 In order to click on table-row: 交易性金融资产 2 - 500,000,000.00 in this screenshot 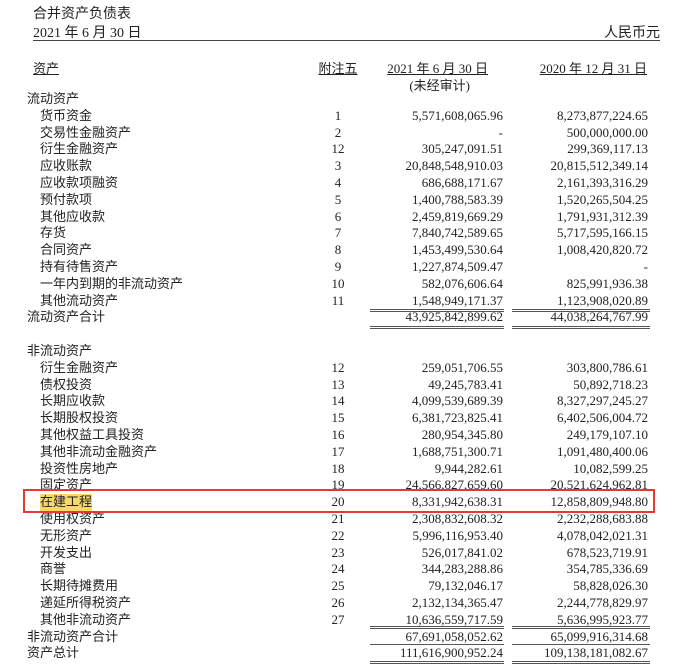, I will do `click(350, 133)`.